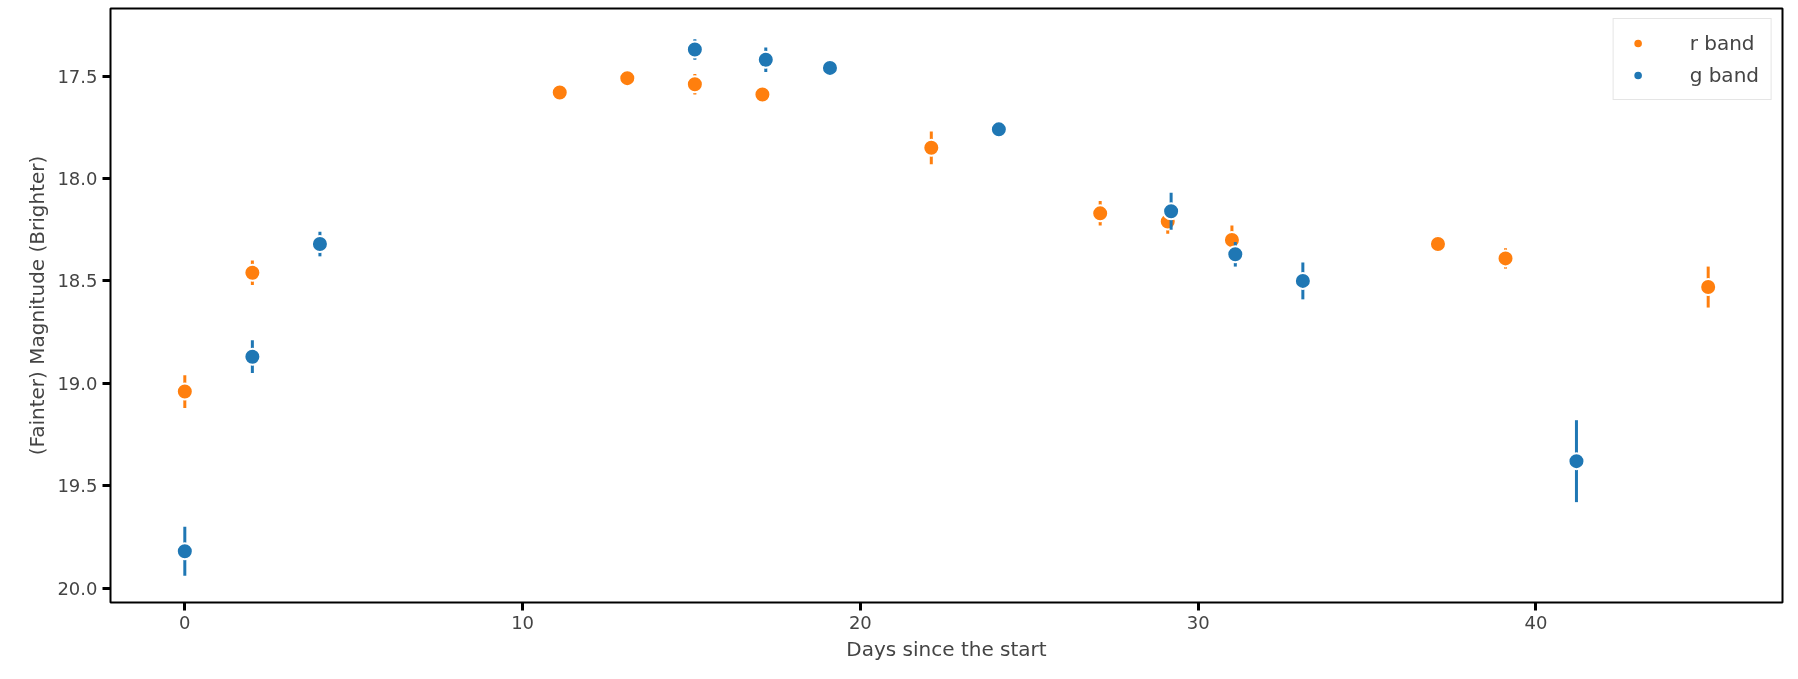  Describe the element at coordinates (1722, 43) in the screenshot. I see `legend-label: r band` at that location.